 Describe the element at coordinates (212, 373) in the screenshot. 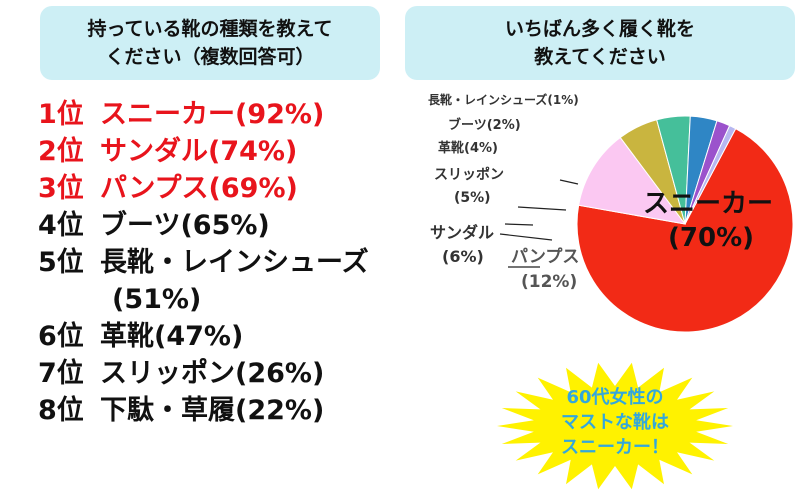

I see `rank-label: スリッポン(26%)` at that location.